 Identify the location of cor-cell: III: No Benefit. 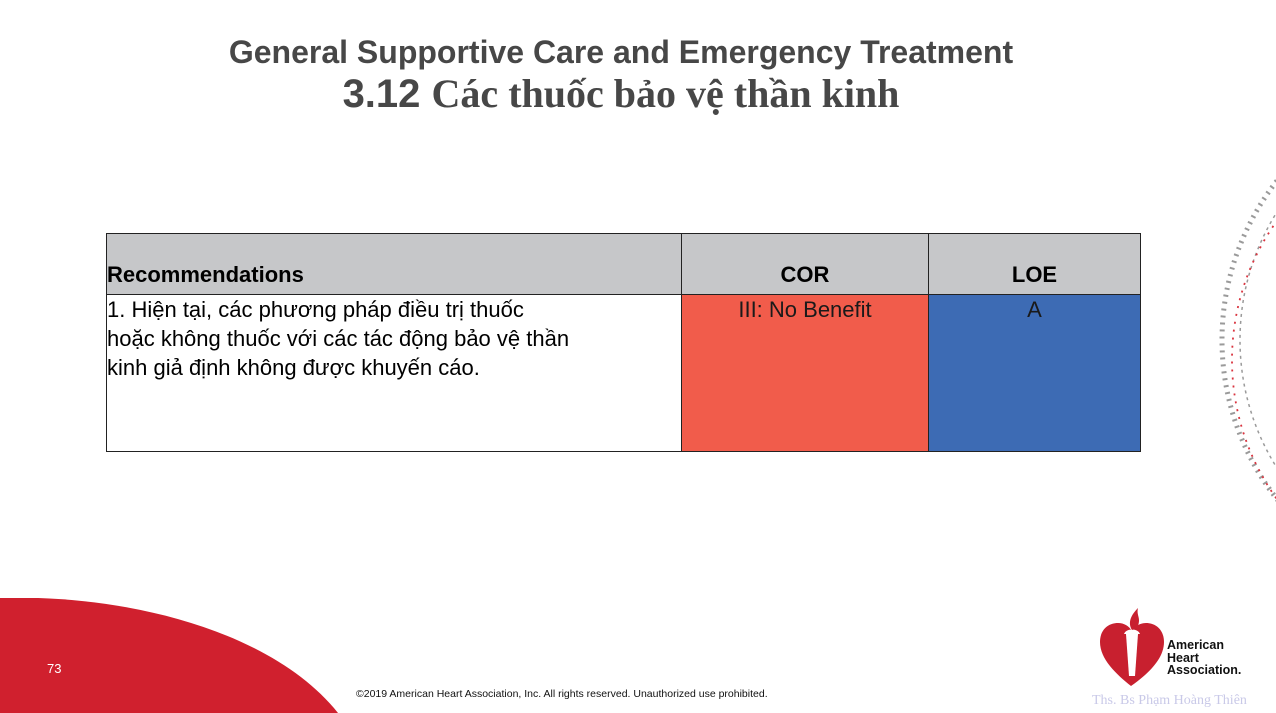
(805, 373).